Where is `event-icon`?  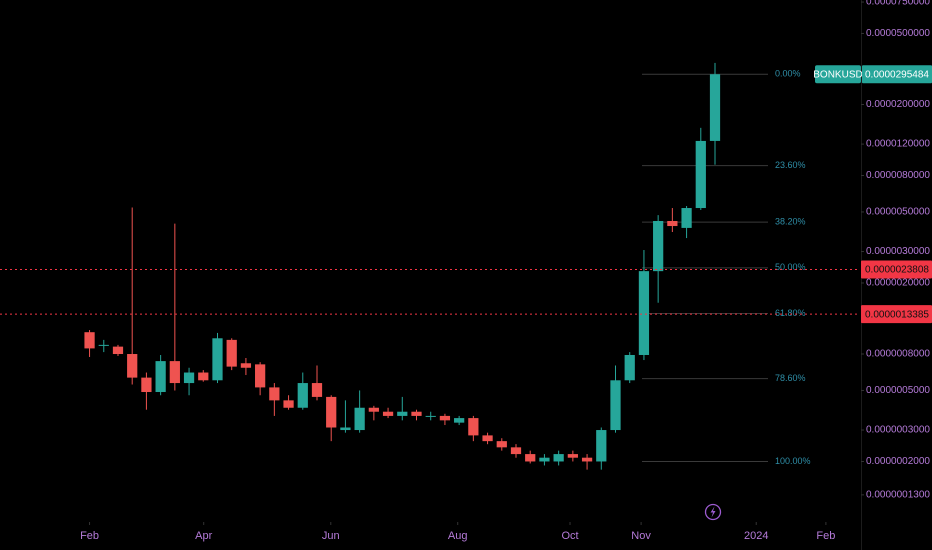 event-icon is located at coordinates (713, 512).